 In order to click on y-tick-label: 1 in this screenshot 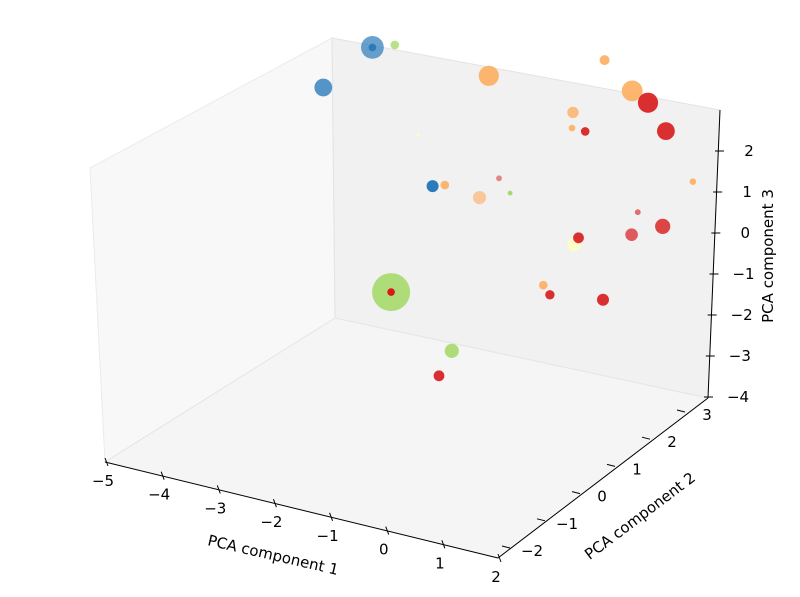, I will do `click(637, 469)`.